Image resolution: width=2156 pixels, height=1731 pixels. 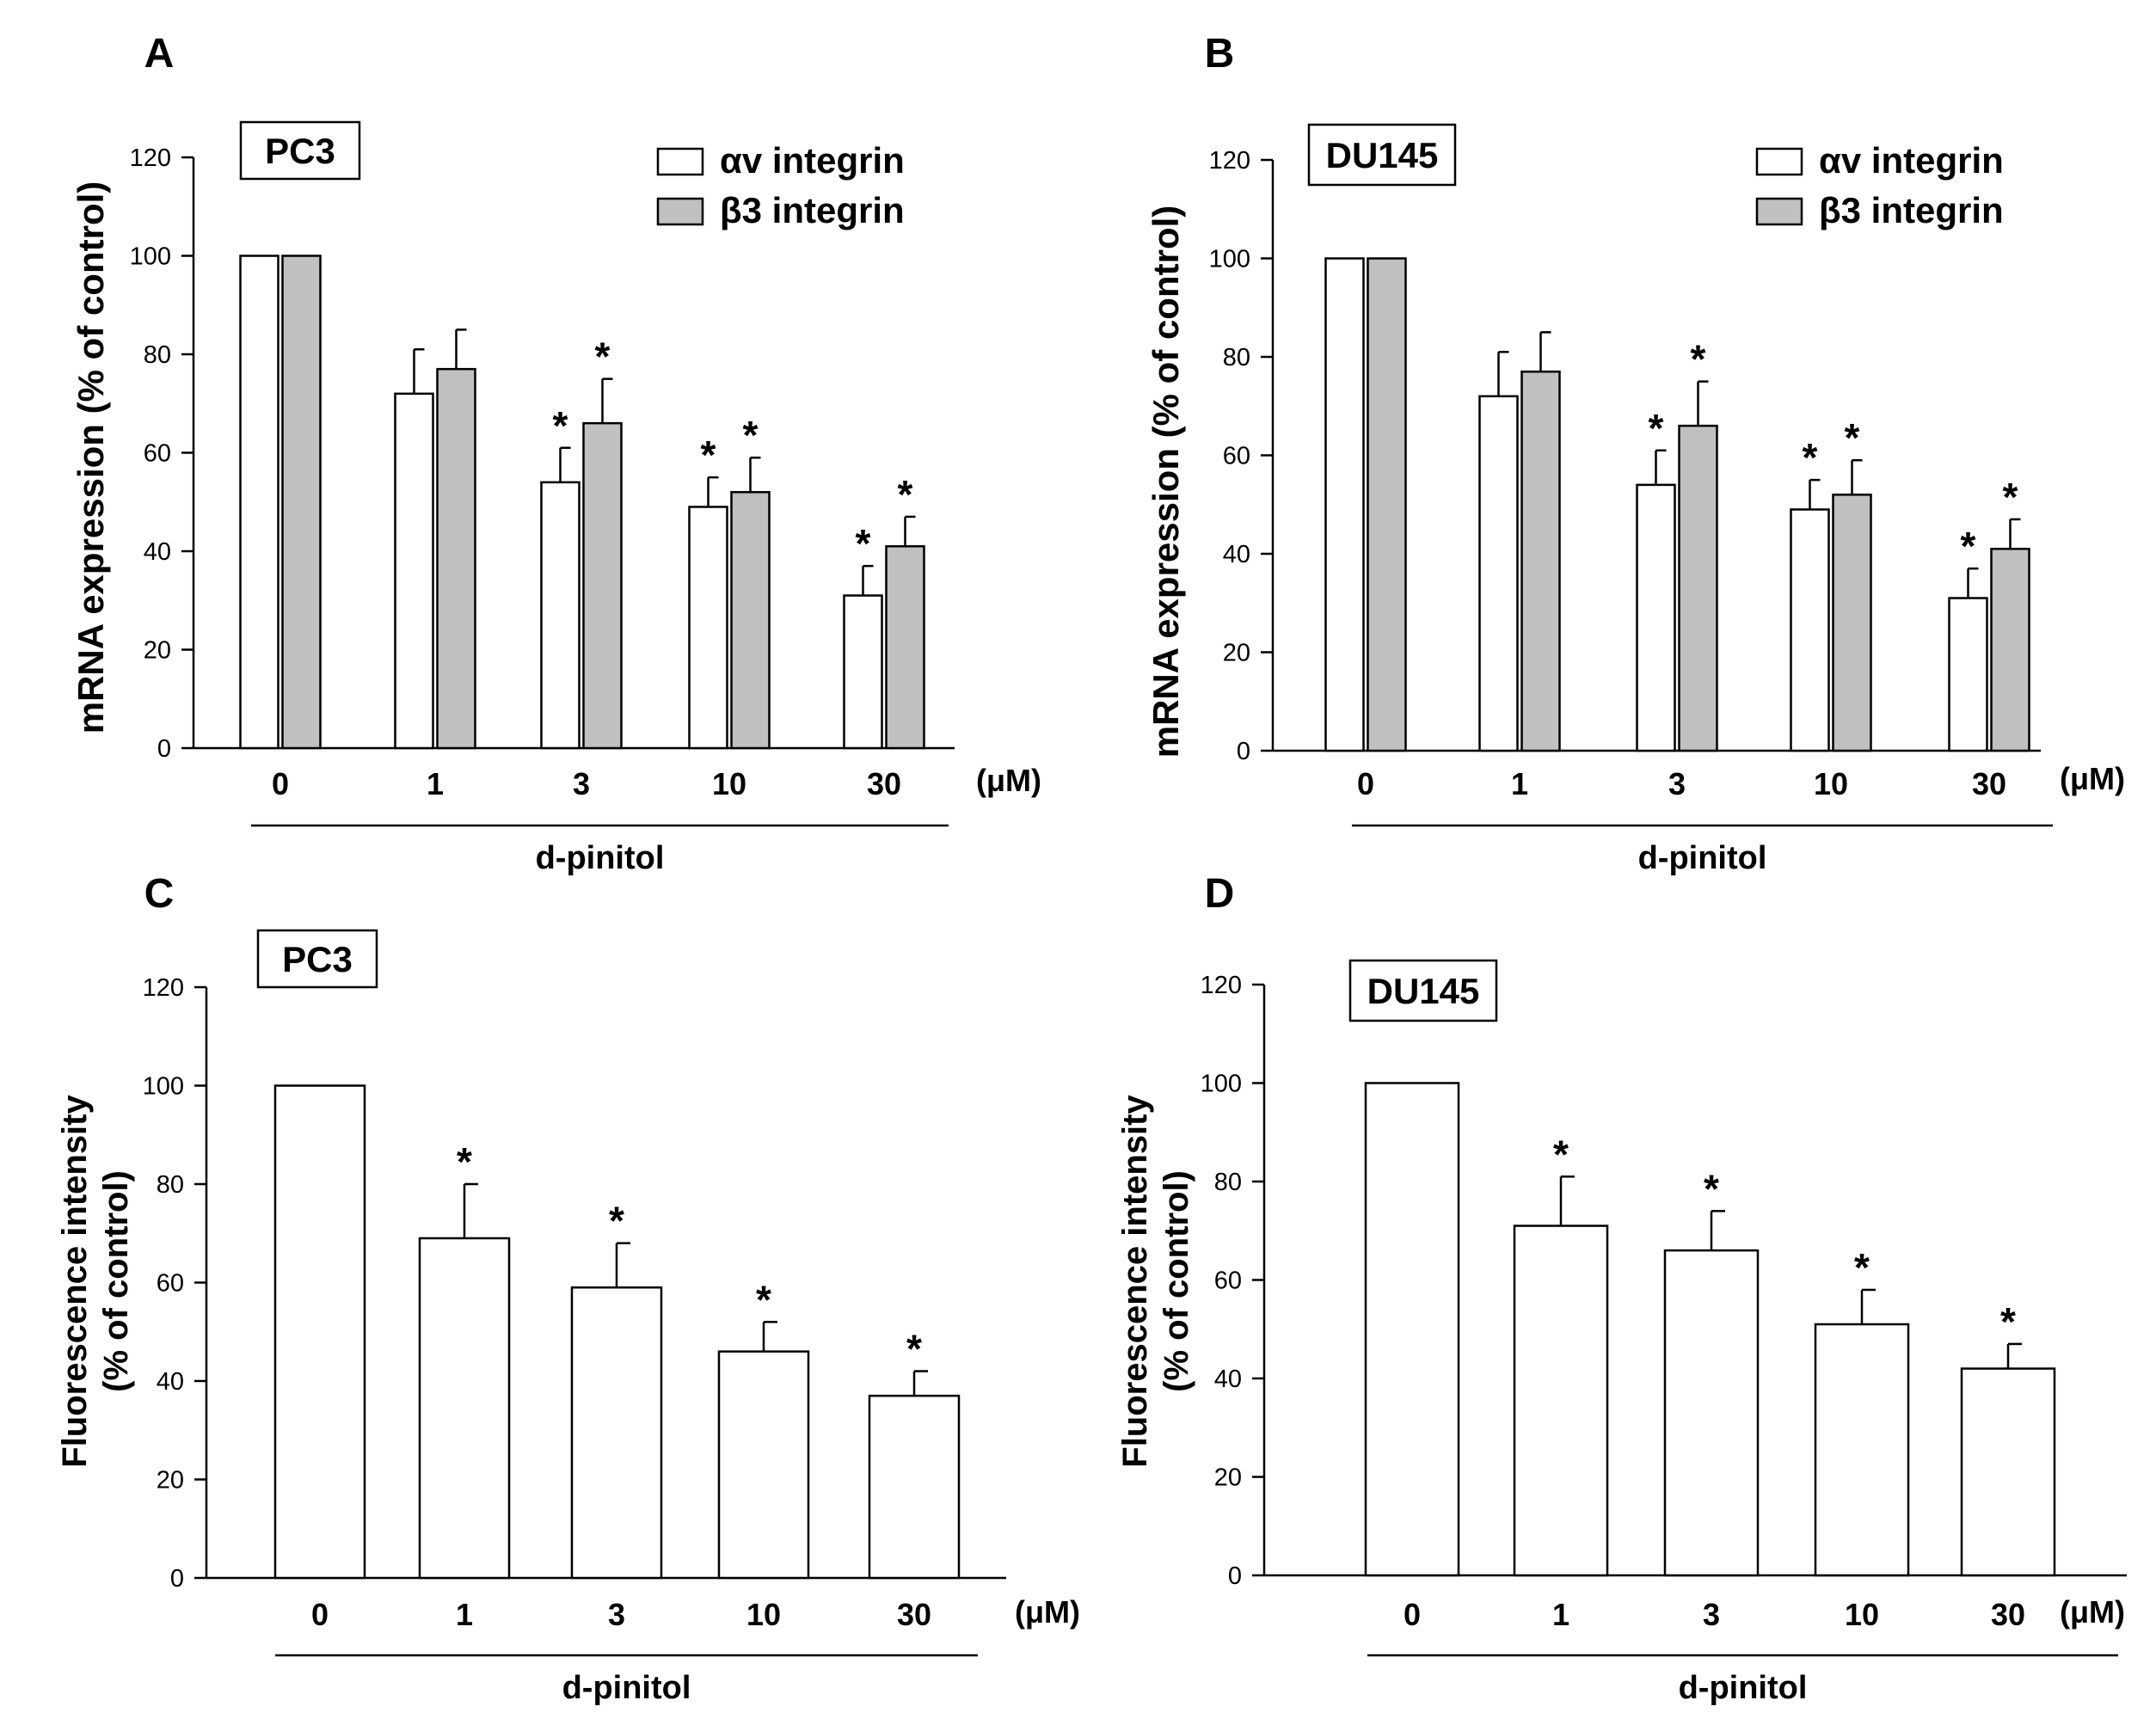 I want to click on cell-line-label: DU145, so click(x=1423, y=991).